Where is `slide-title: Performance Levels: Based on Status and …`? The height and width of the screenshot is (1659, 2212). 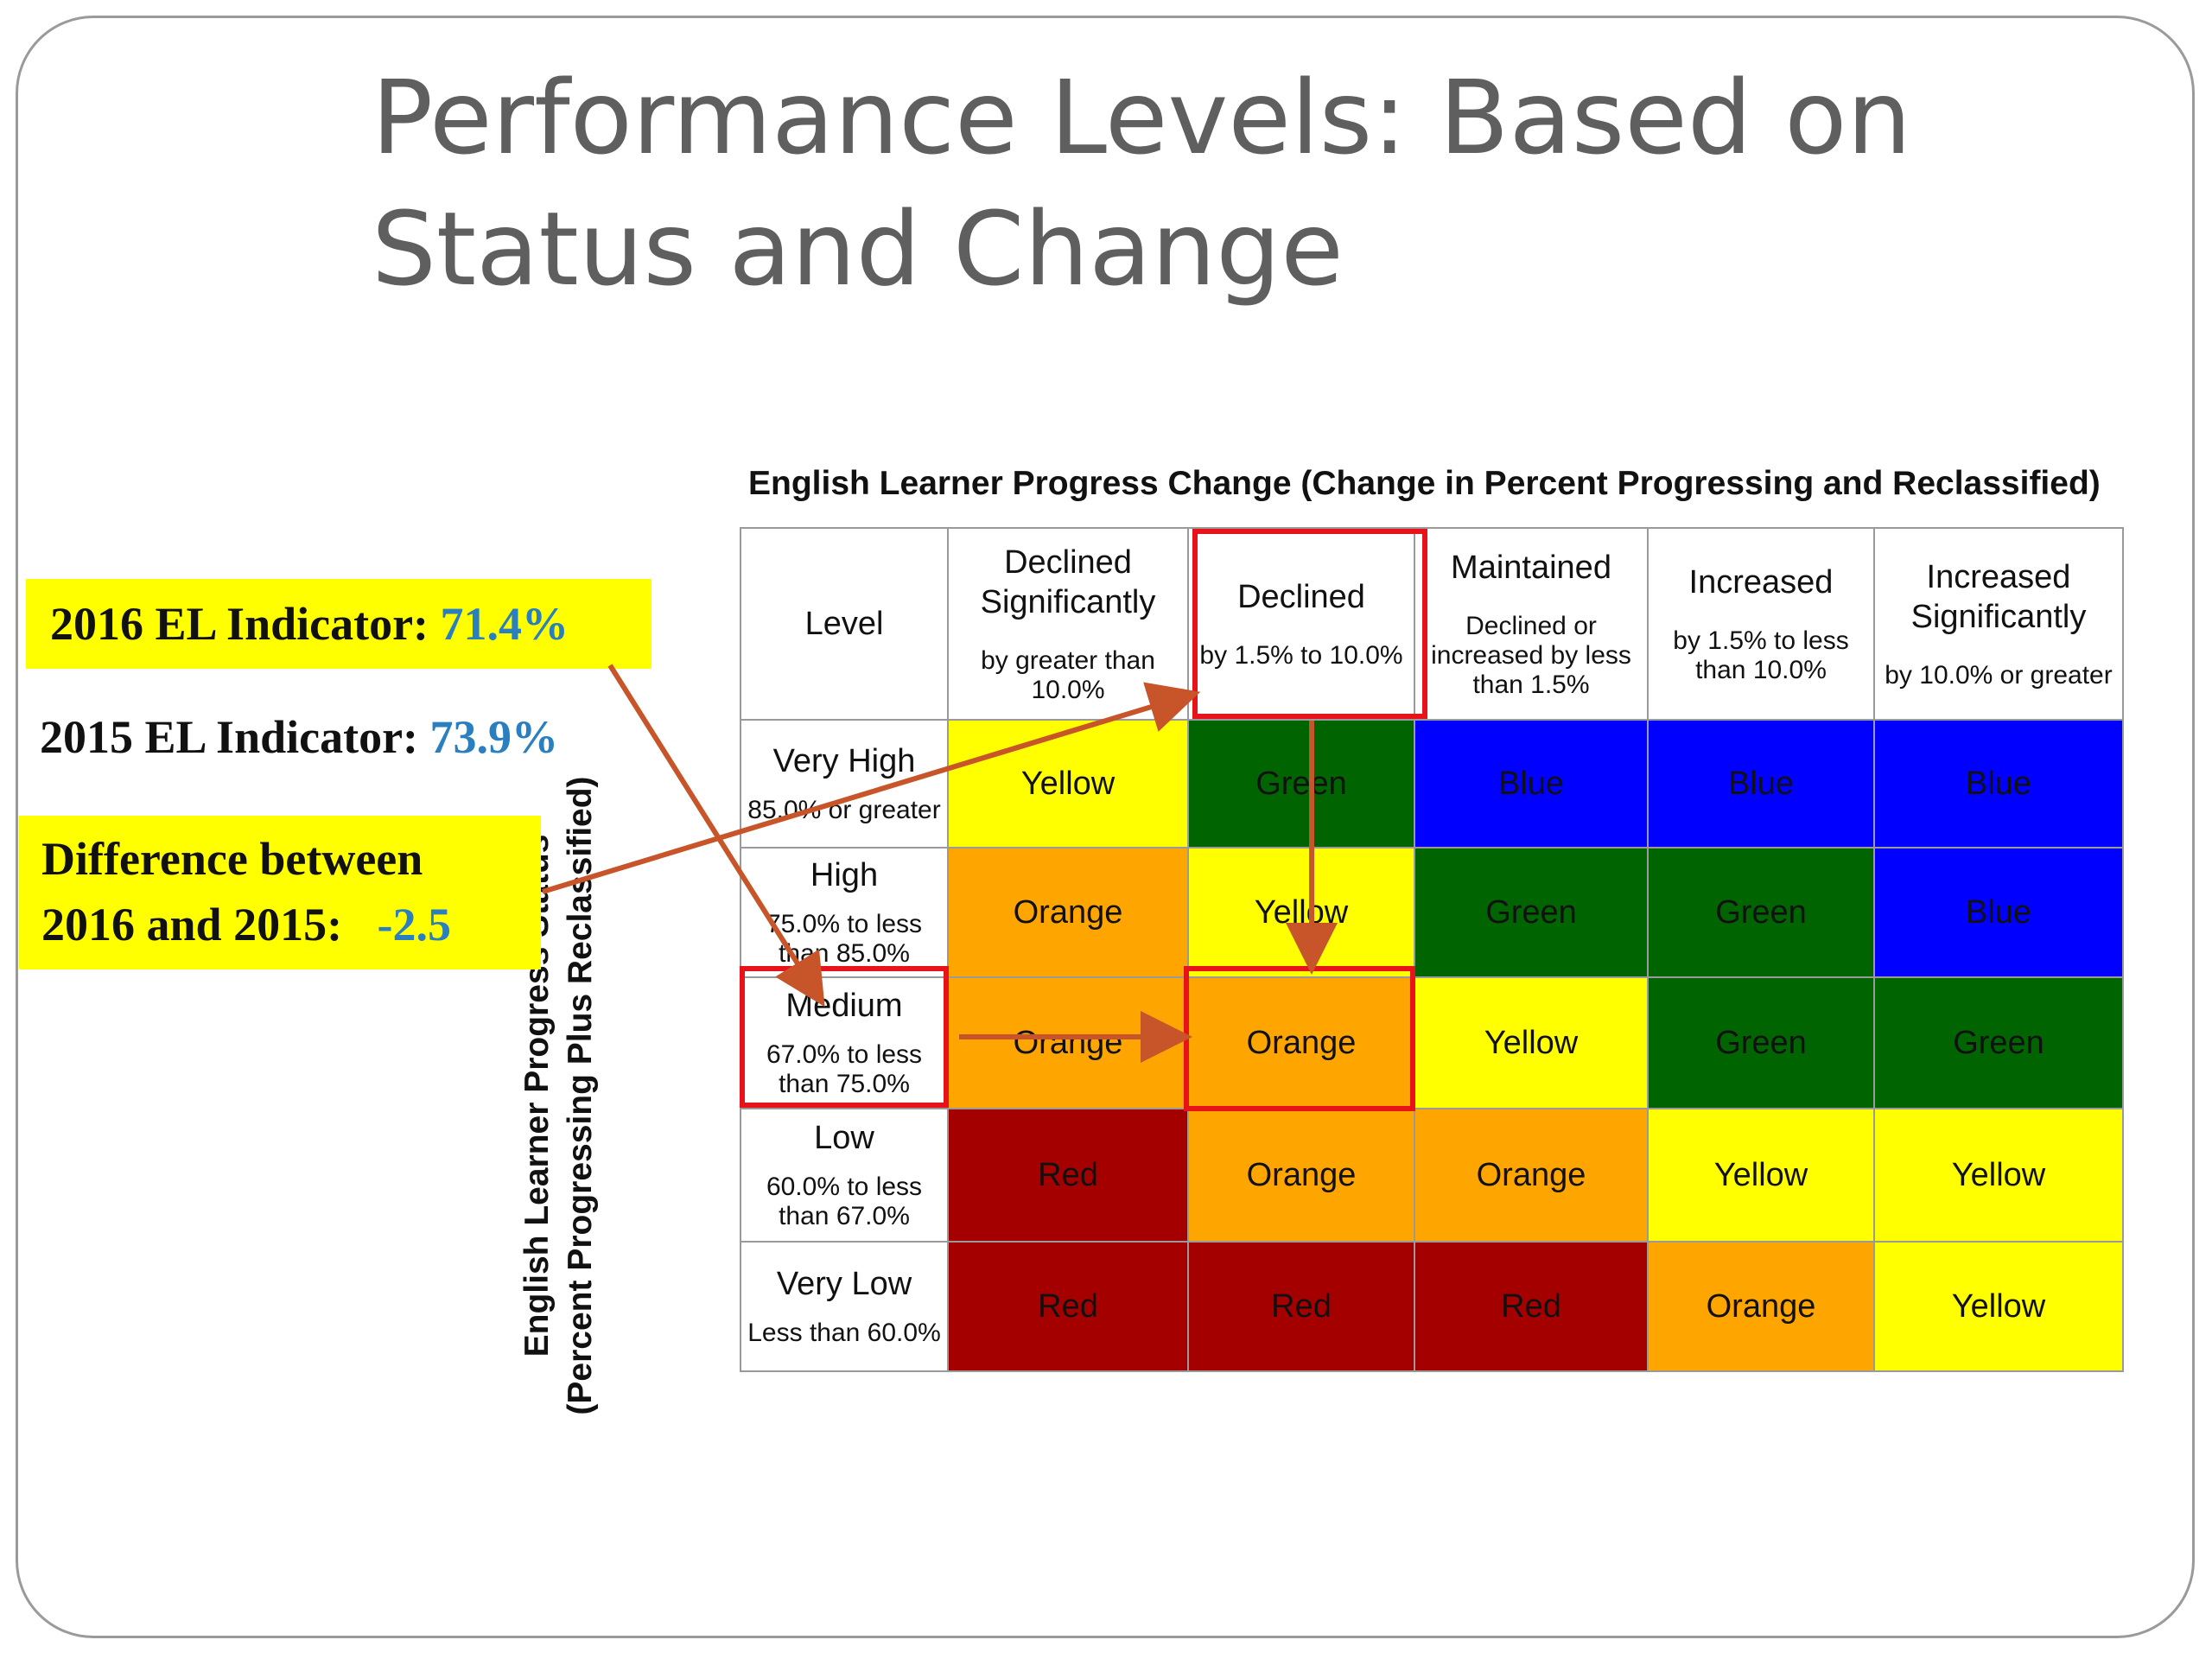
slide-title: Performance Levels: Based on Status and … is located at coordinates (1192, 183).